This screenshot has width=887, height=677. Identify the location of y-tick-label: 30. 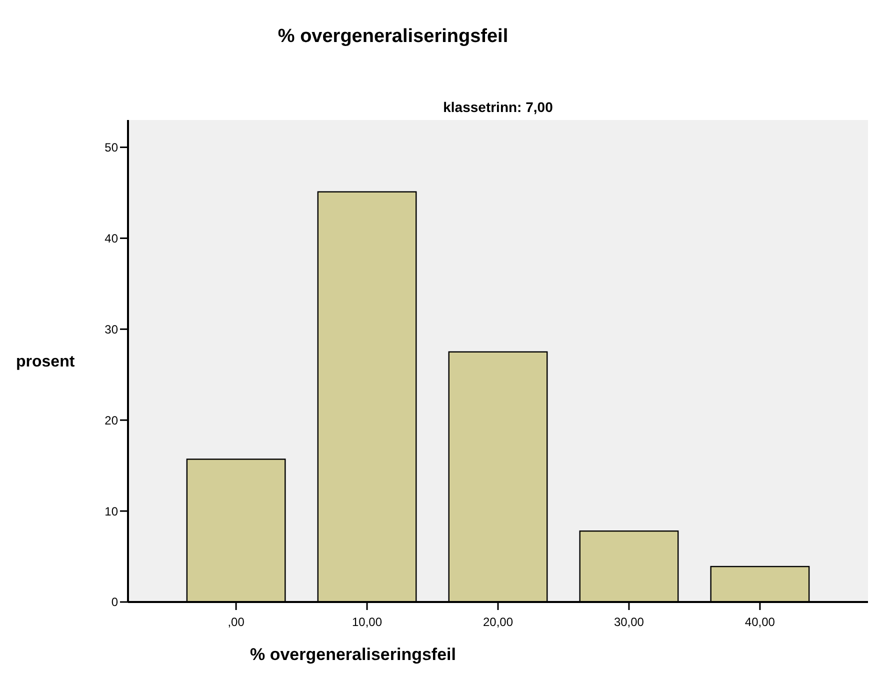
(111, 329).